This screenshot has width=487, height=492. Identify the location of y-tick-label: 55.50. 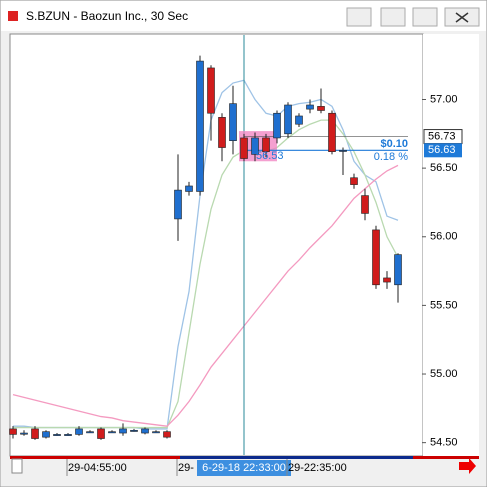
(444, 305).